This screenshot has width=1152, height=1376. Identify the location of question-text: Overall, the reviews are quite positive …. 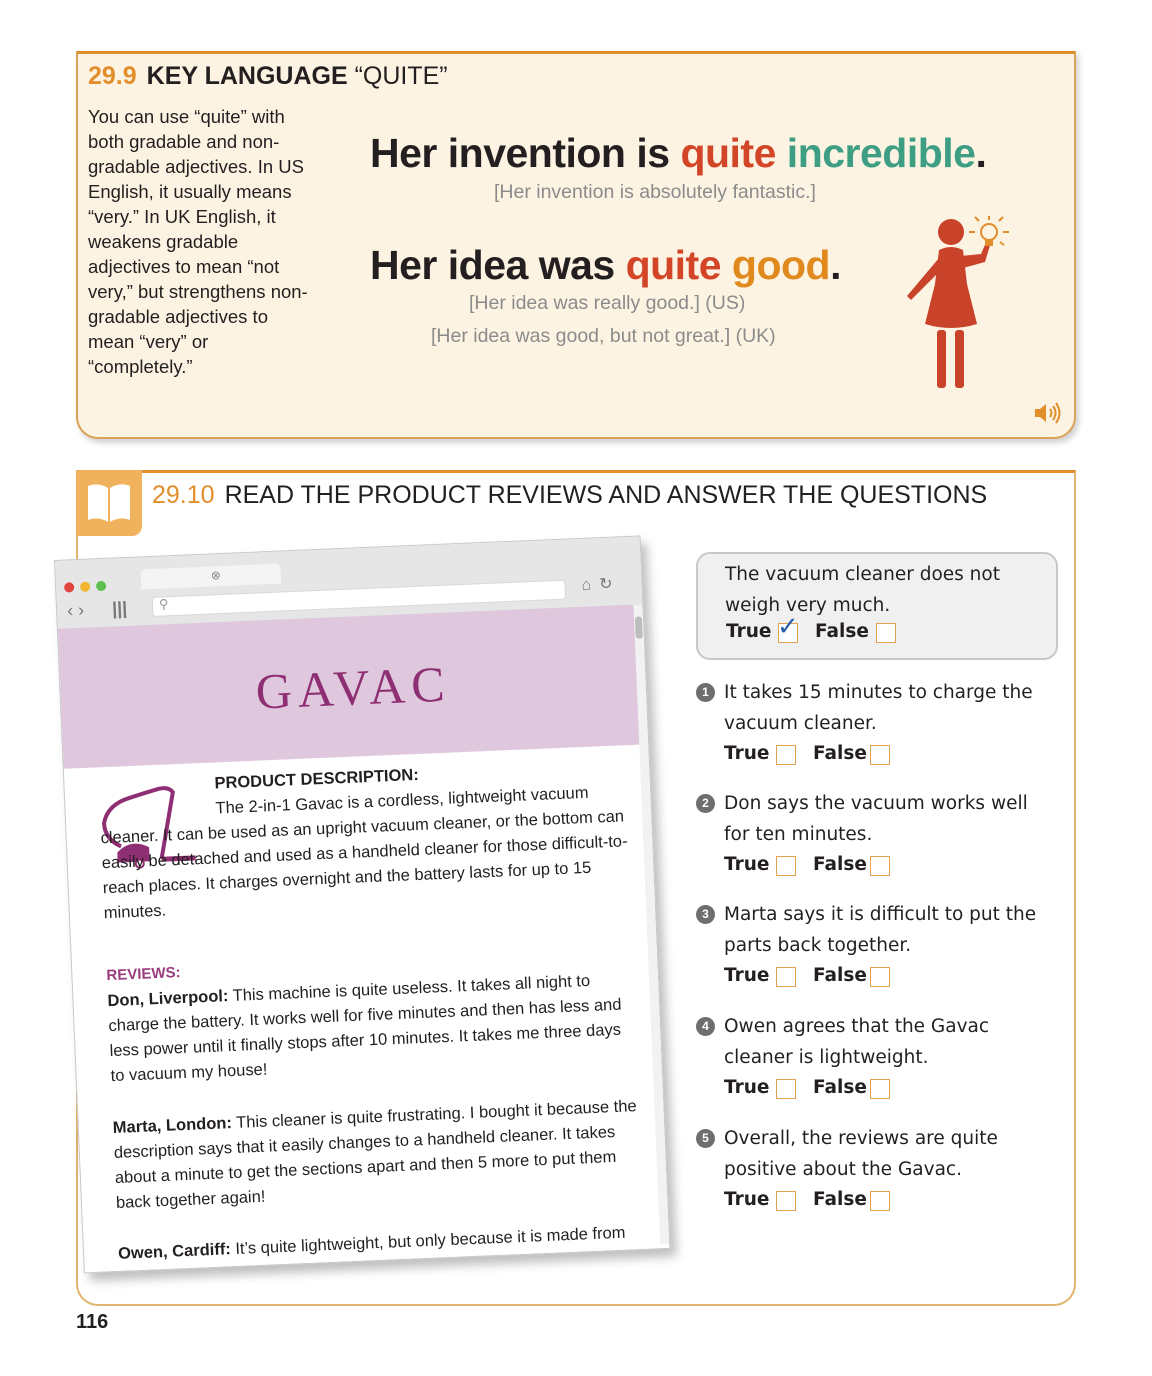
(861, 1154).